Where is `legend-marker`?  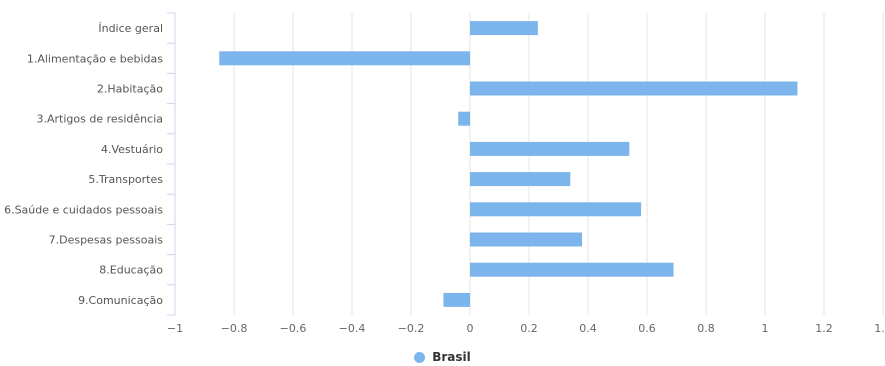
legend-marker is located at coordinates (420, 357).